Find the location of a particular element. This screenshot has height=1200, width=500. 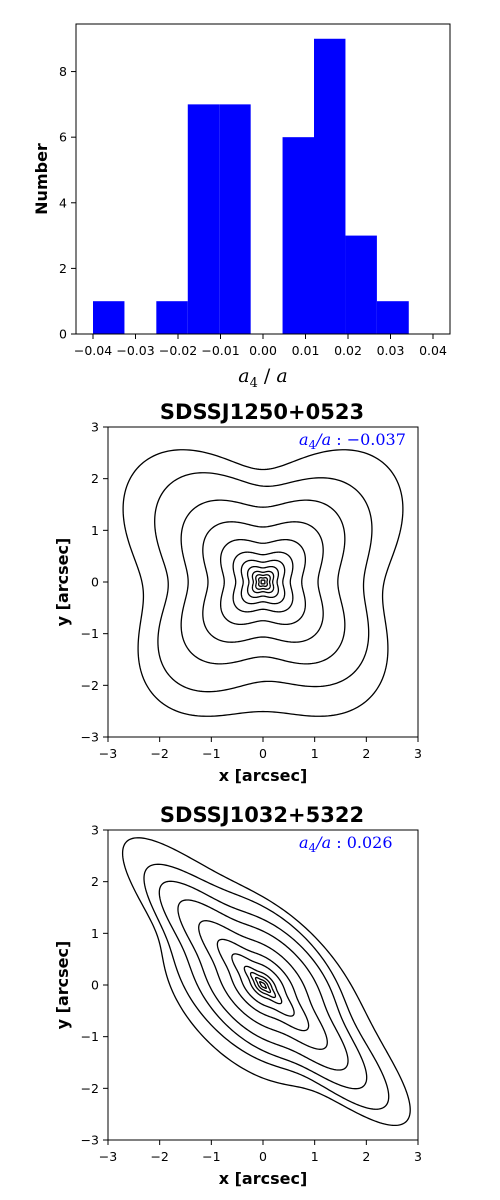

c2-x-tick-label-0: −3 is located at coordinates (108, 1156).